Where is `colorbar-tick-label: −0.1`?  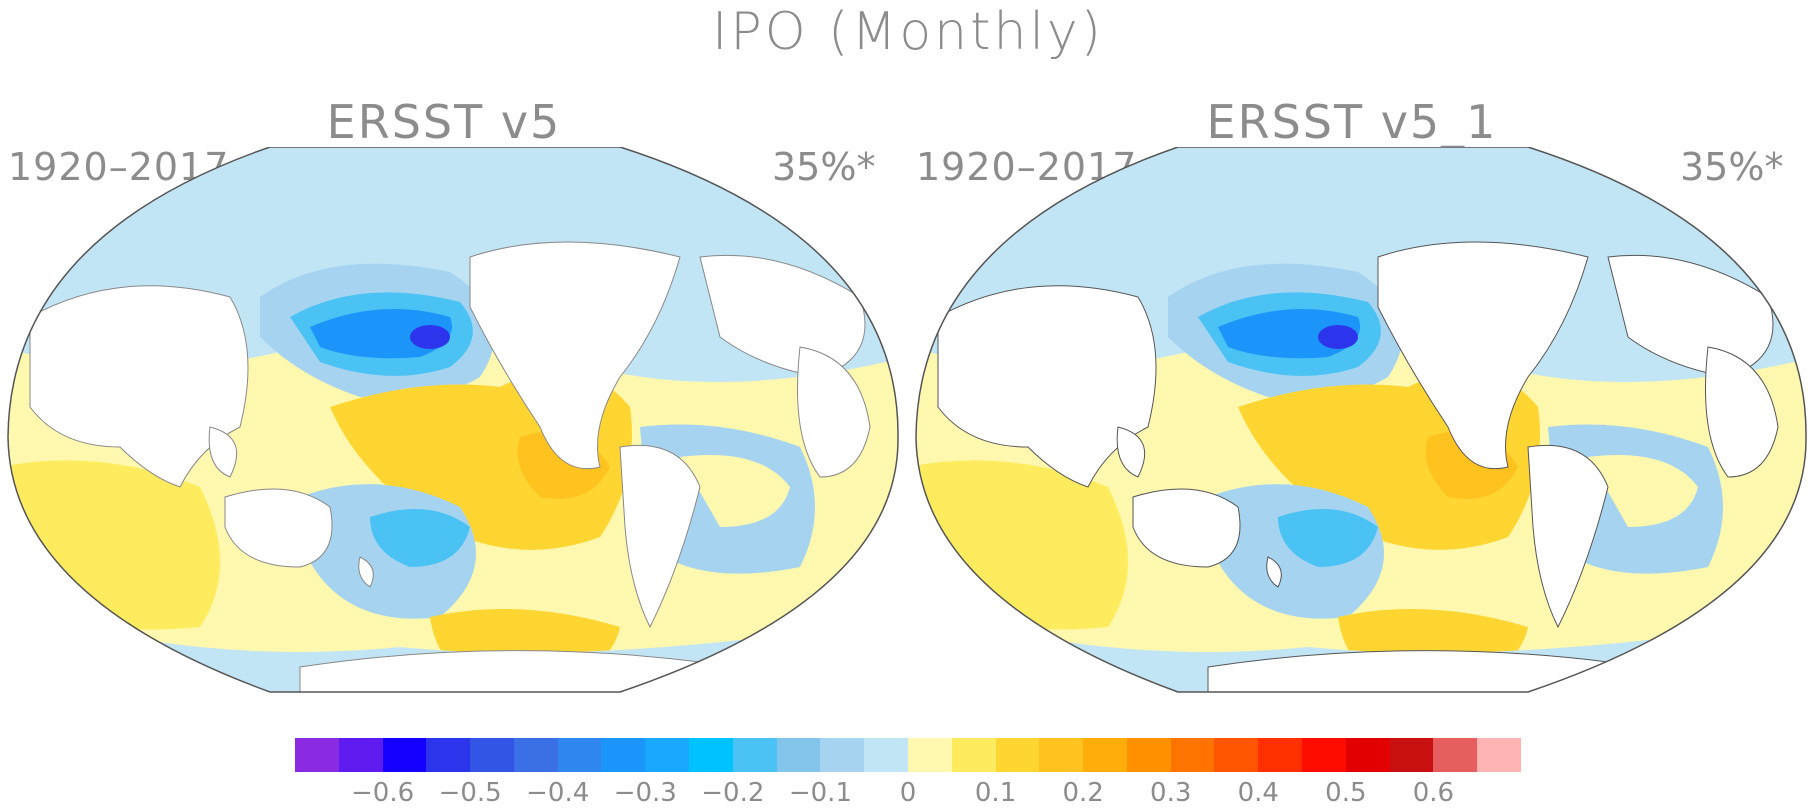
colorbar-tick-label: −0.1 is located at coordinates (820, 793).